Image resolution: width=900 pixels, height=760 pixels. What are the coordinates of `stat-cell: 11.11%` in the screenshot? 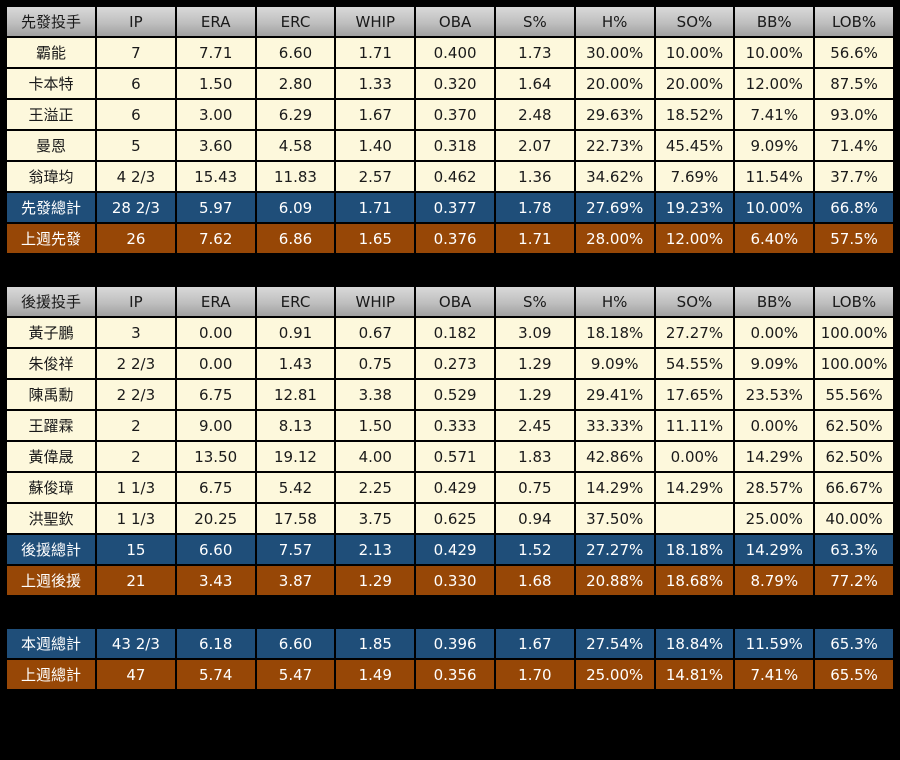 It's located at (694, 425).